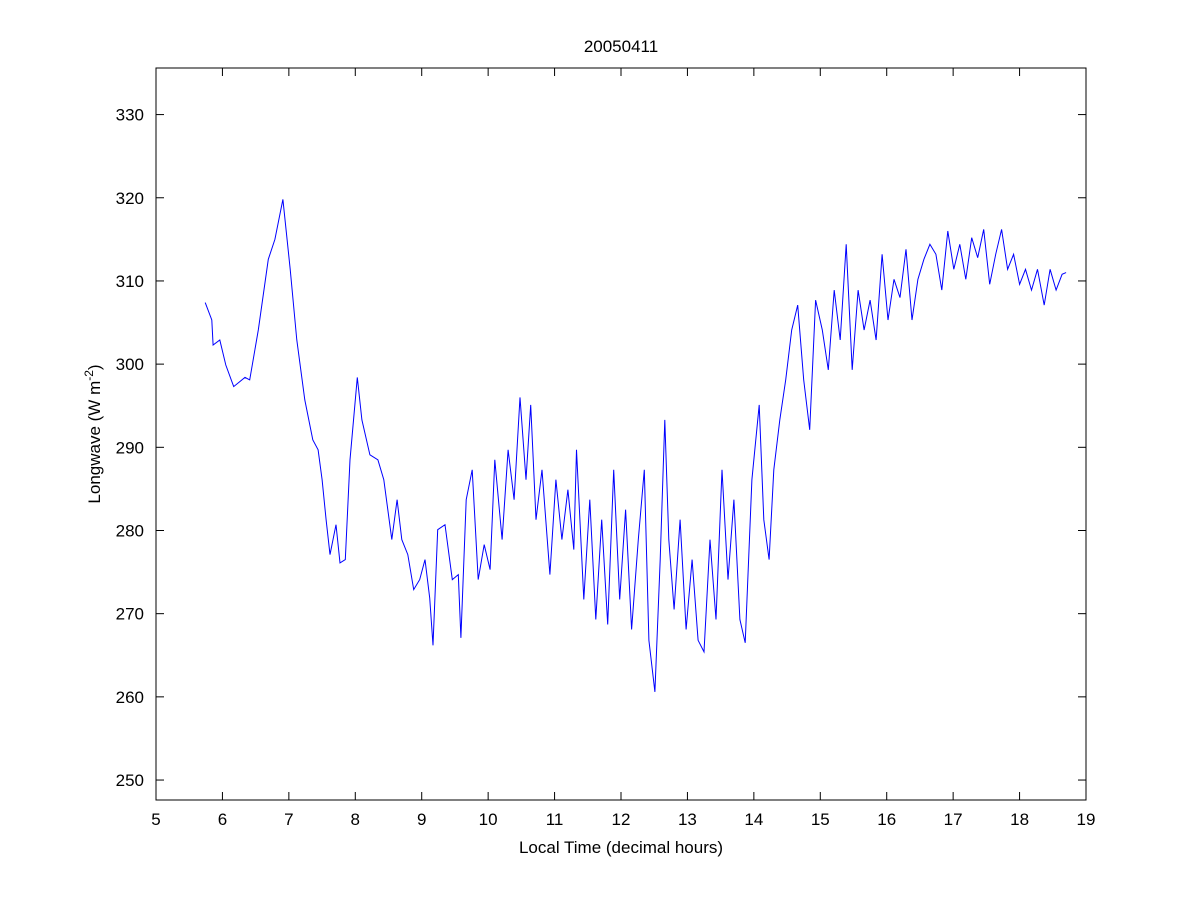 The height and width of the screenshot is (905, 1200). What do you see at coordinates (130, 198) in the screenshot?
I see `y-tick-label: 320` at bounding box center [130, 198].